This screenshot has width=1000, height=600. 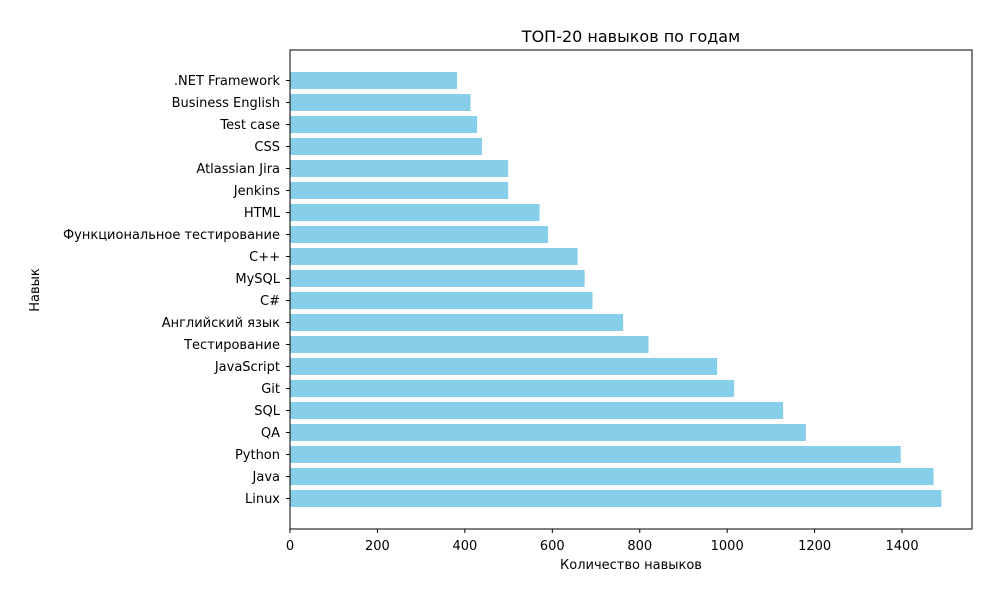 I want to click on y-tick-label: CSS, so click(x=267, y=147).